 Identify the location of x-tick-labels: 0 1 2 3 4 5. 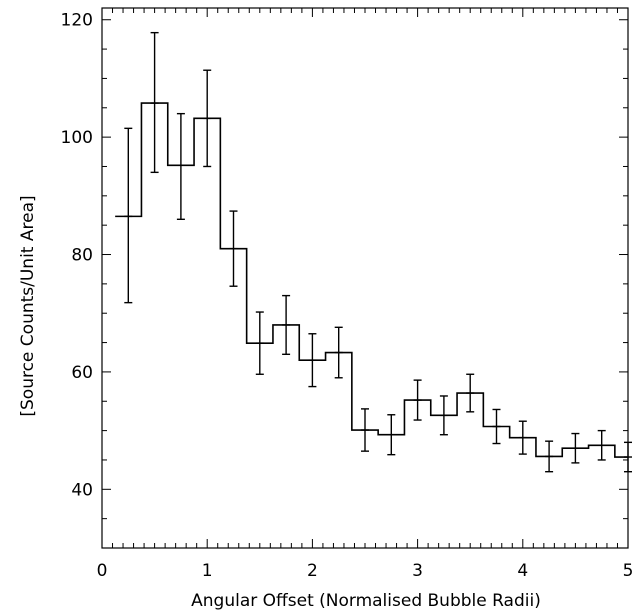
(365, 571).